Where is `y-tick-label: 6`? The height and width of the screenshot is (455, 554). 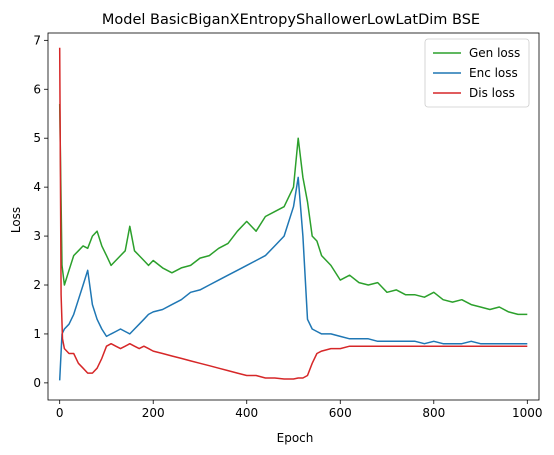 y-tick-label: 6 is located at coordinates (37, 89).